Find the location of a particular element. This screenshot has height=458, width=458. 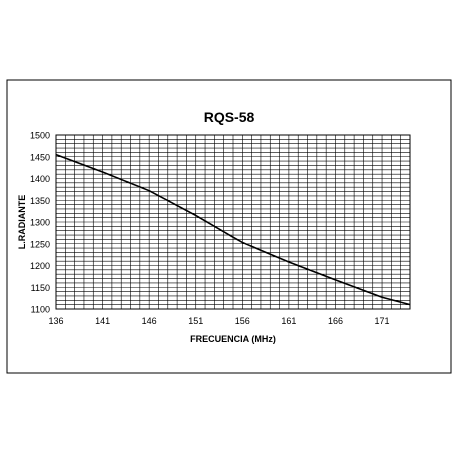

y-tick-label: 1450 is located at coordinates (40, 157).